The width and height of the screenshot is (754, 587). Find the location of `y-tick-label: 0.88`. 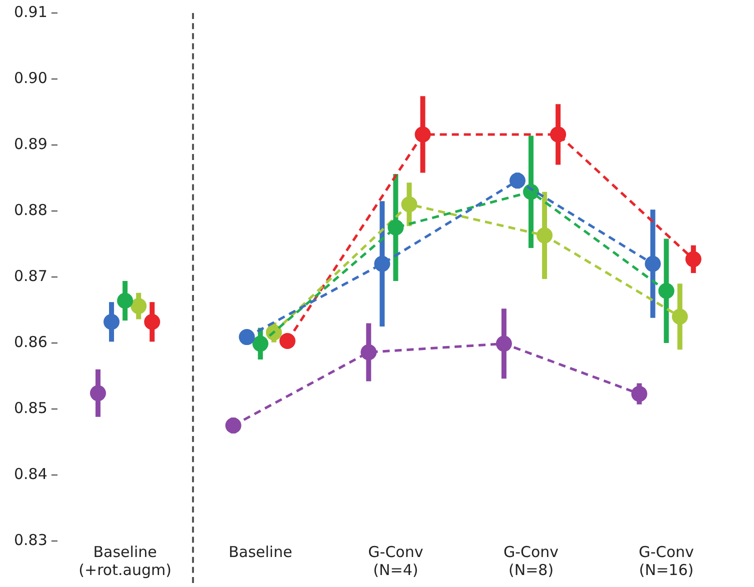

y-tick-label: 0.88 is located at coordinates (31, 209).